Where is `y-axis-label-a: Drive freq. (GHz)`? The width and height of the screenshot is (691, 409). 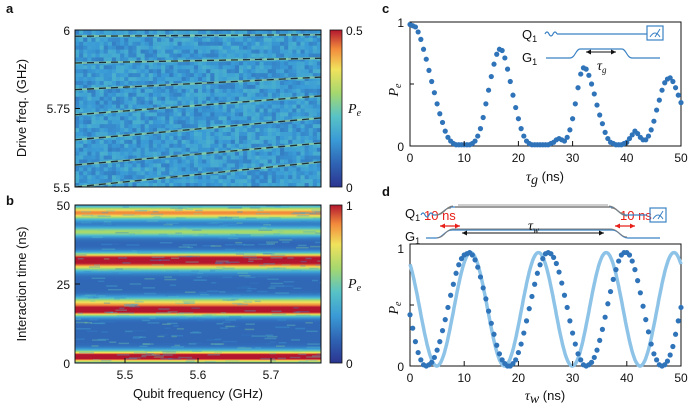 y-axis-label-a: Drive freq. (GHz) is located at coordinates (21, 108).